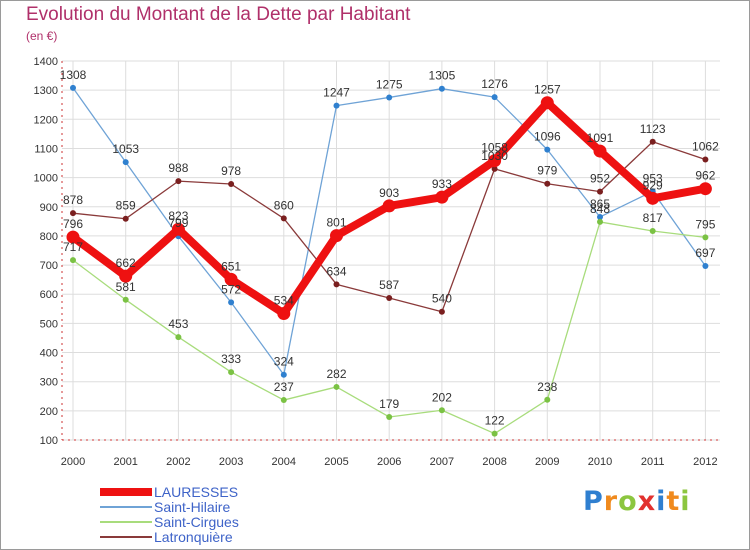 The image size is (750, 550). I want to click on logo-letter: o, so click(628, 501).